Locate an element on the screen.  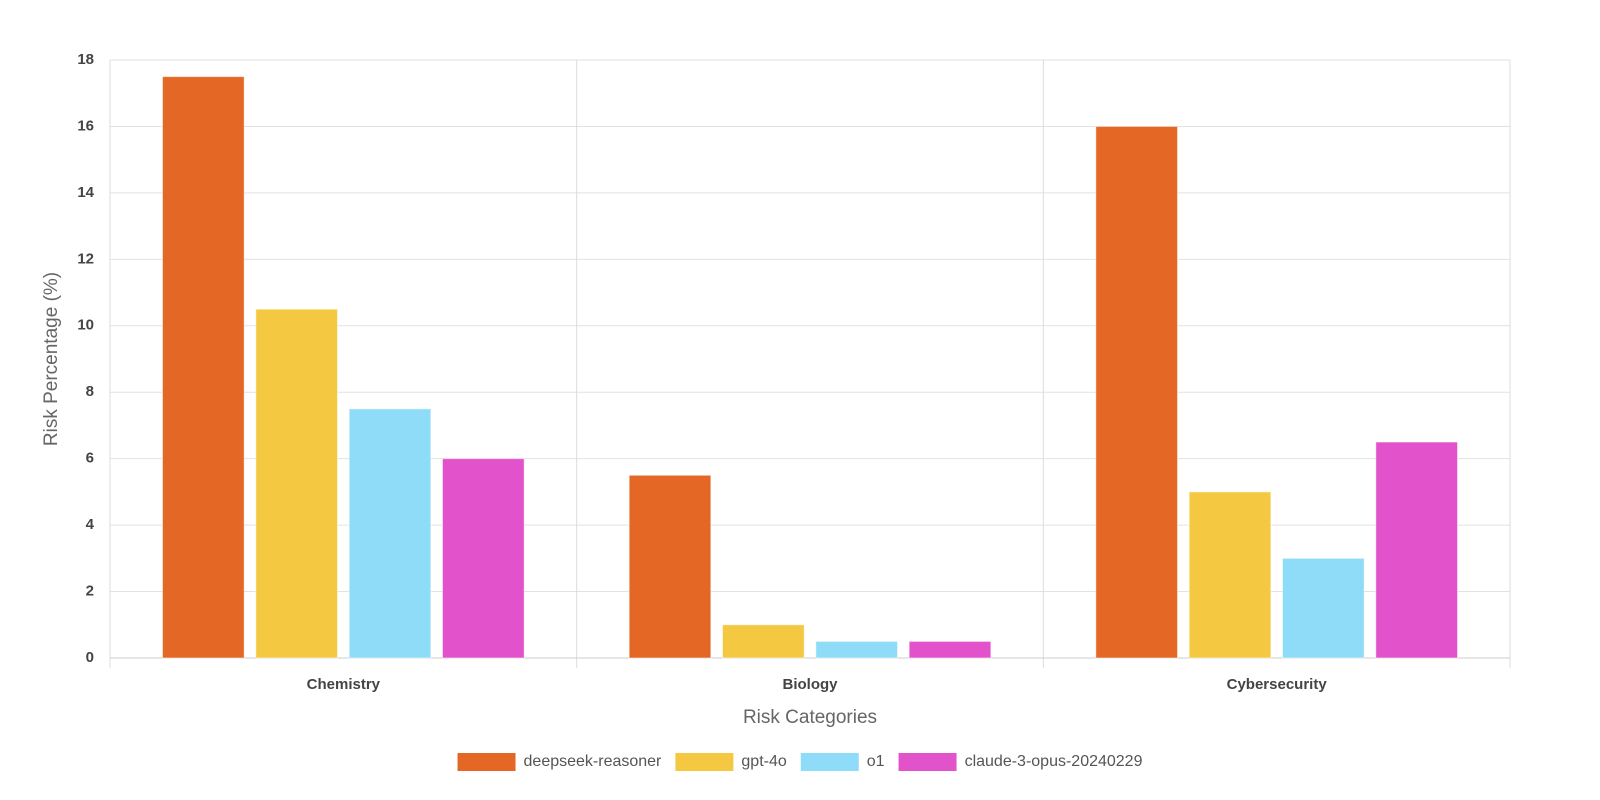
y-tick-label: 12 is located at coordinates (85, 258).